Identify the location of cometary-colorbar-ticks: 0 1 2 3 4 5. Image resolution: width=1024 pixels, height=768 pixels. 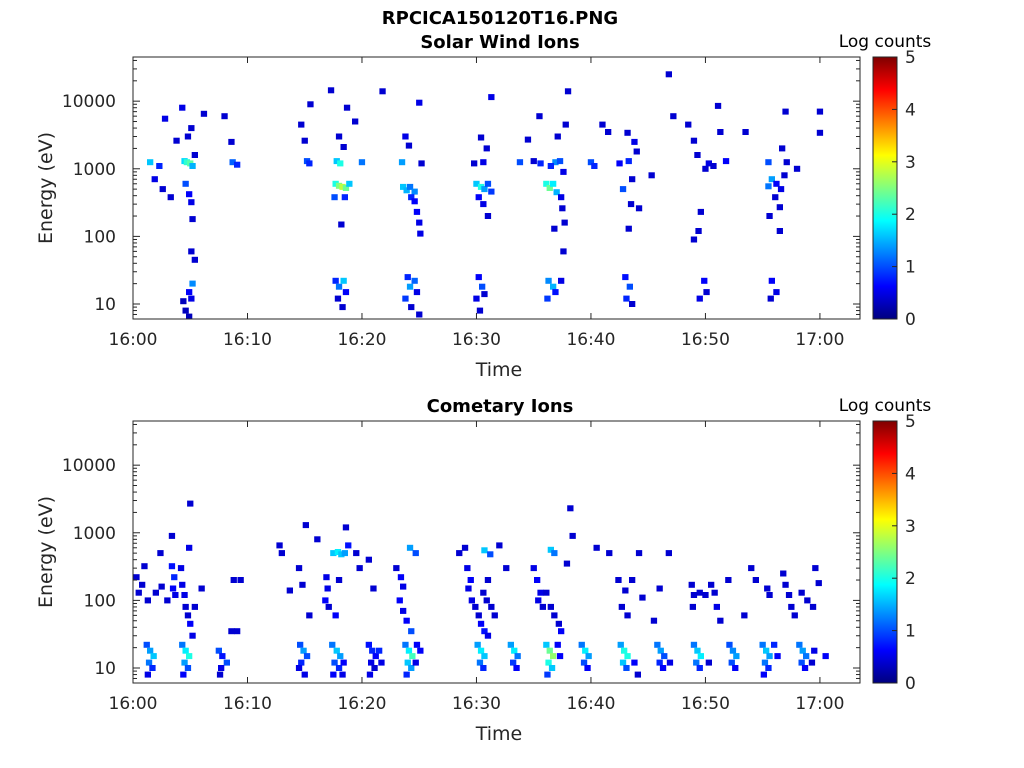
(904, 553).